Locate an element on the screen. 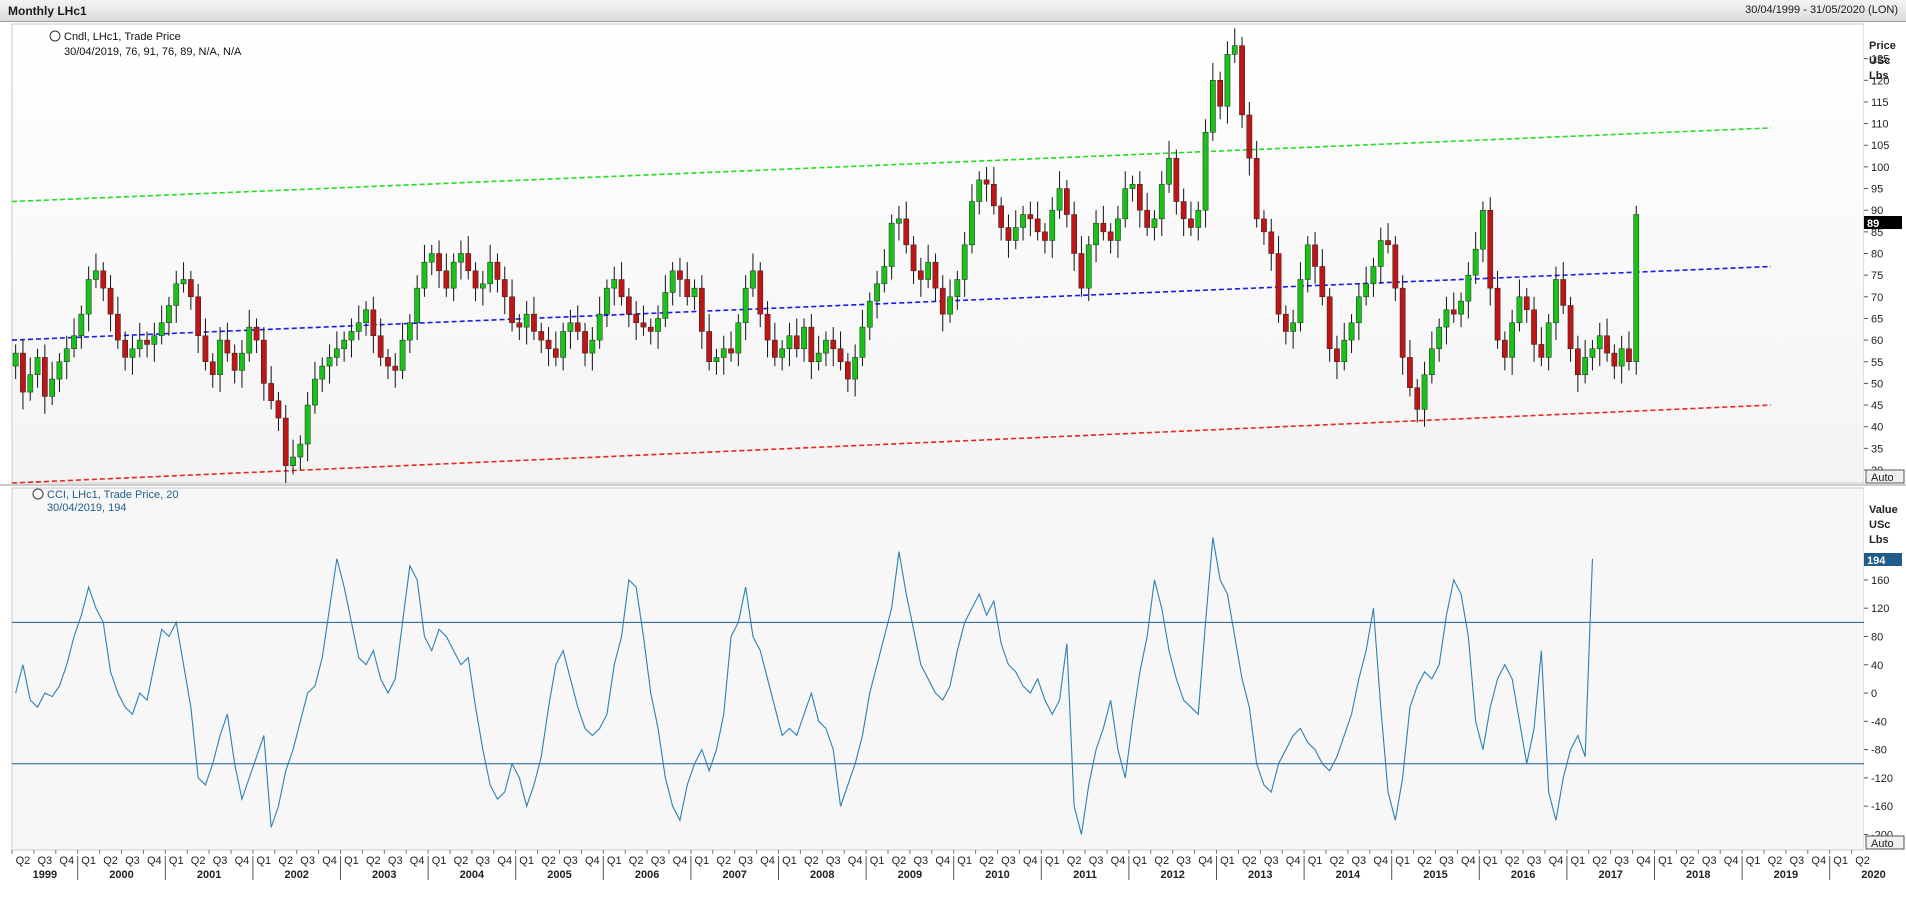 The image size is (1906, 899). price-axis-bg is located at coordinates (1885, 253).